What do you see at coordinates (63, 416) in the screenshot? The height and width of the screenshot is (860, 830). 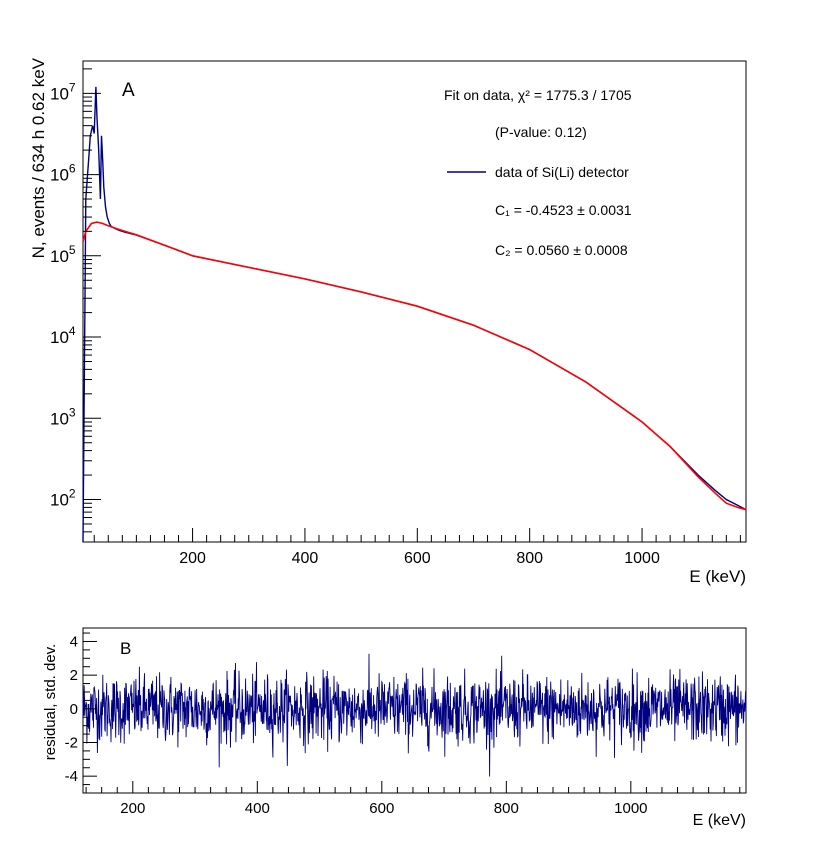 I see `y-tick-label: 10³` at bounding box center [63, 416].